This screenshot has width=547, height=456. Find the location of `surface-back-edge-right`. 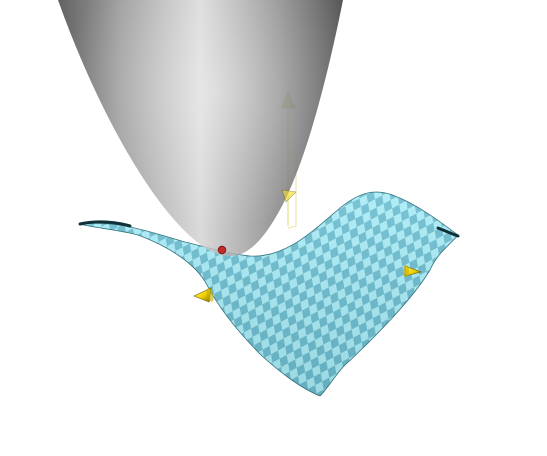

surface-back-edge-right is located at coordinates (448, 232).